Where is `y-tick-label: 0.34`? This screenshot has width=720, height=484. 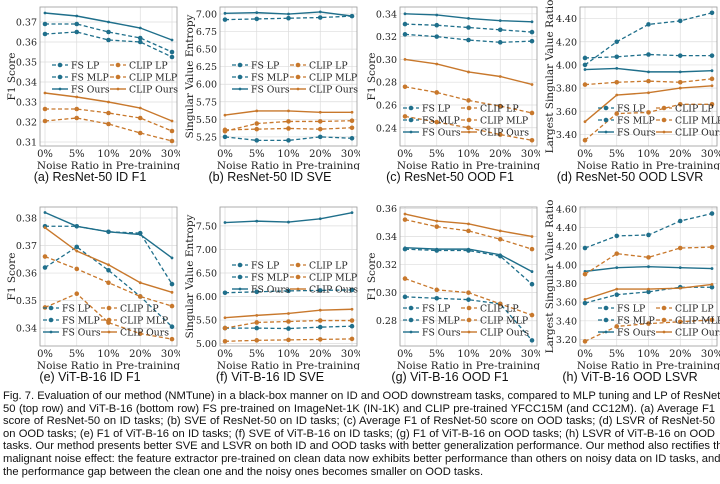
y-tick-label: 0.34 is located at coordinates (26, 83).